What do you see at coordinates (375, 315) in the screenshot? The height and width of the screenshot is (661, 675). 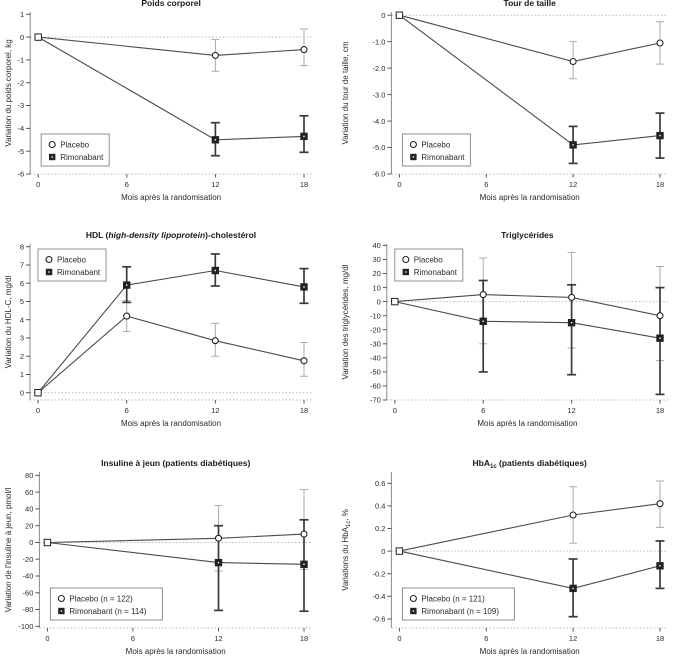 I see `y-tick-label: -10` at bounding box center [375, 315].